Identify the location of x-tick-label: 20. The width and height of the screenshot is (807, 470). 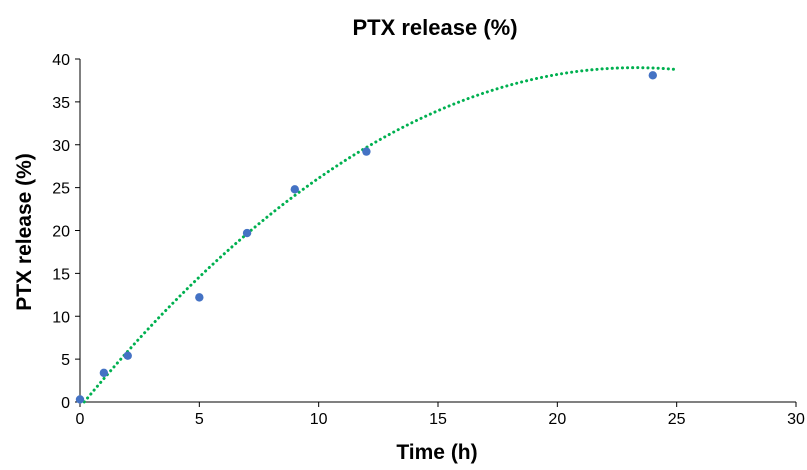
(557, 419).